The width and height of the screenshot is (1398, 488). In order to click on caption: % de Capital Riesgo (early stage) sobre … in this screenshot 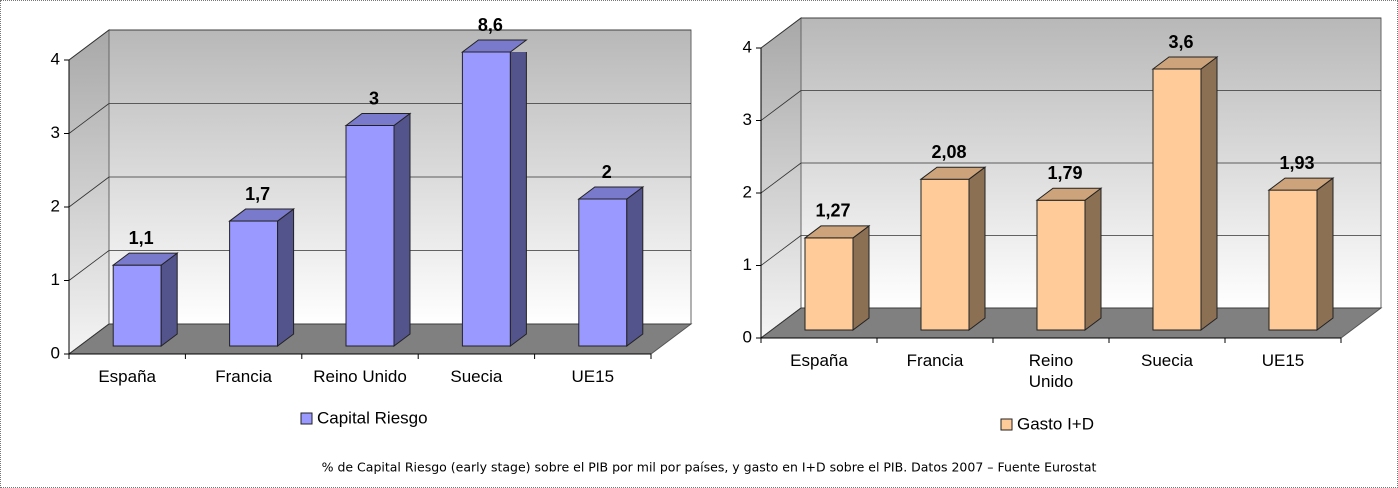, I will do `click(709, 467)`.